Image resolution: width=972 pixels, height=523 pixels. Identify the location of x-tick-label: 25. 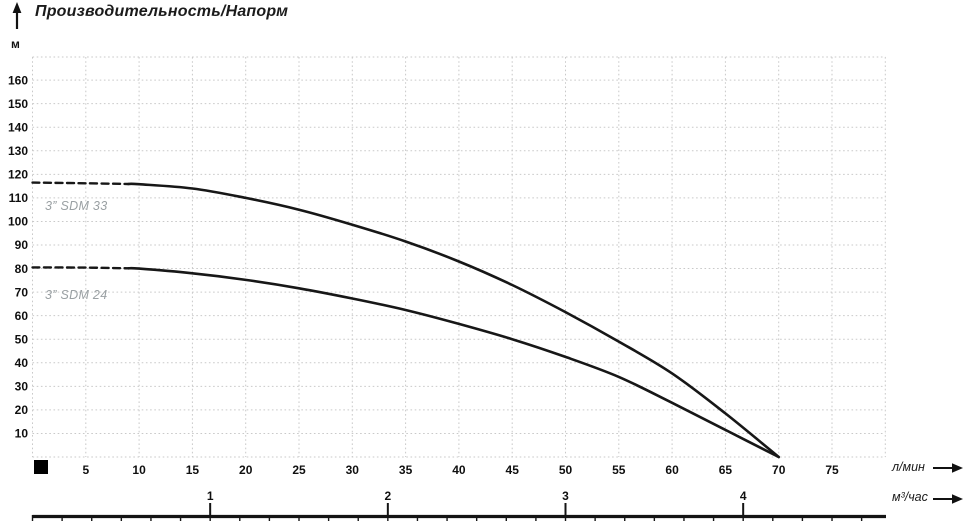
(299, 470).